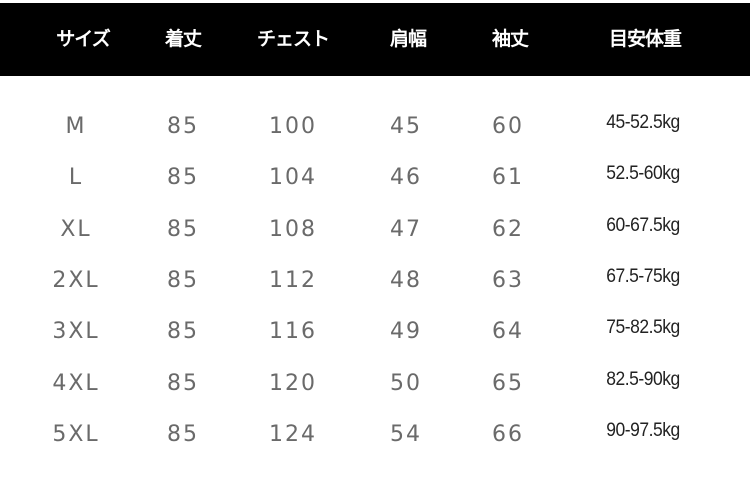  What do you see at coordinates (406, 383) in the screenshot?
I see `cell-shoulder: 50` at bounding box center [406, 383].